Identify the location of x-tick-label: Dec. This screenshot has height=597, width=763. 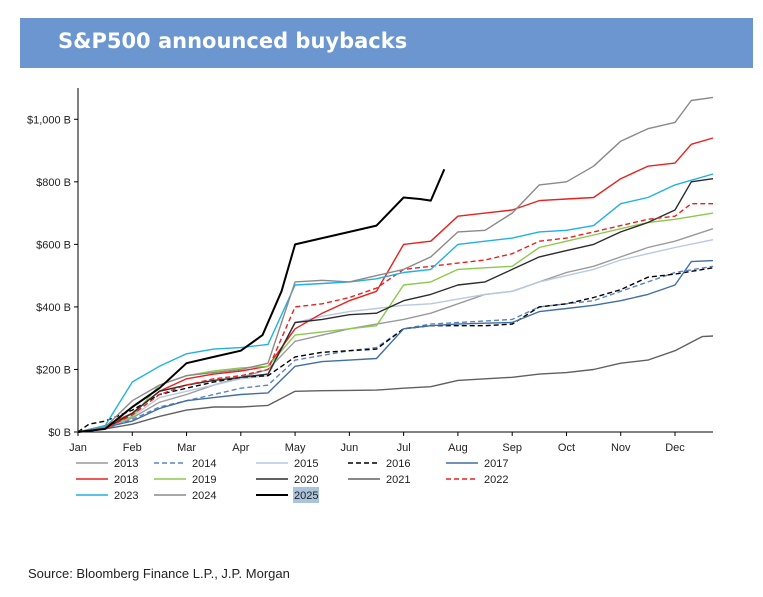
(675, 448).